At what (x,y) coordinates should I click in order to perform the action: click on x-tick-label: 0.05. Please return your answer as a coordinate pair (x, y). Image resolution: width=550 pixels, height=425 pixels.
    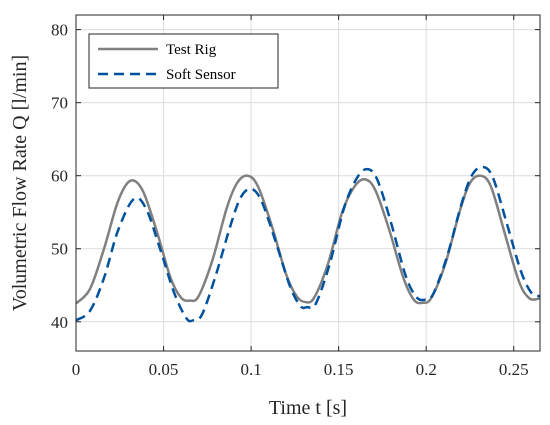
    Looking at the image, I should click on (164, 369).